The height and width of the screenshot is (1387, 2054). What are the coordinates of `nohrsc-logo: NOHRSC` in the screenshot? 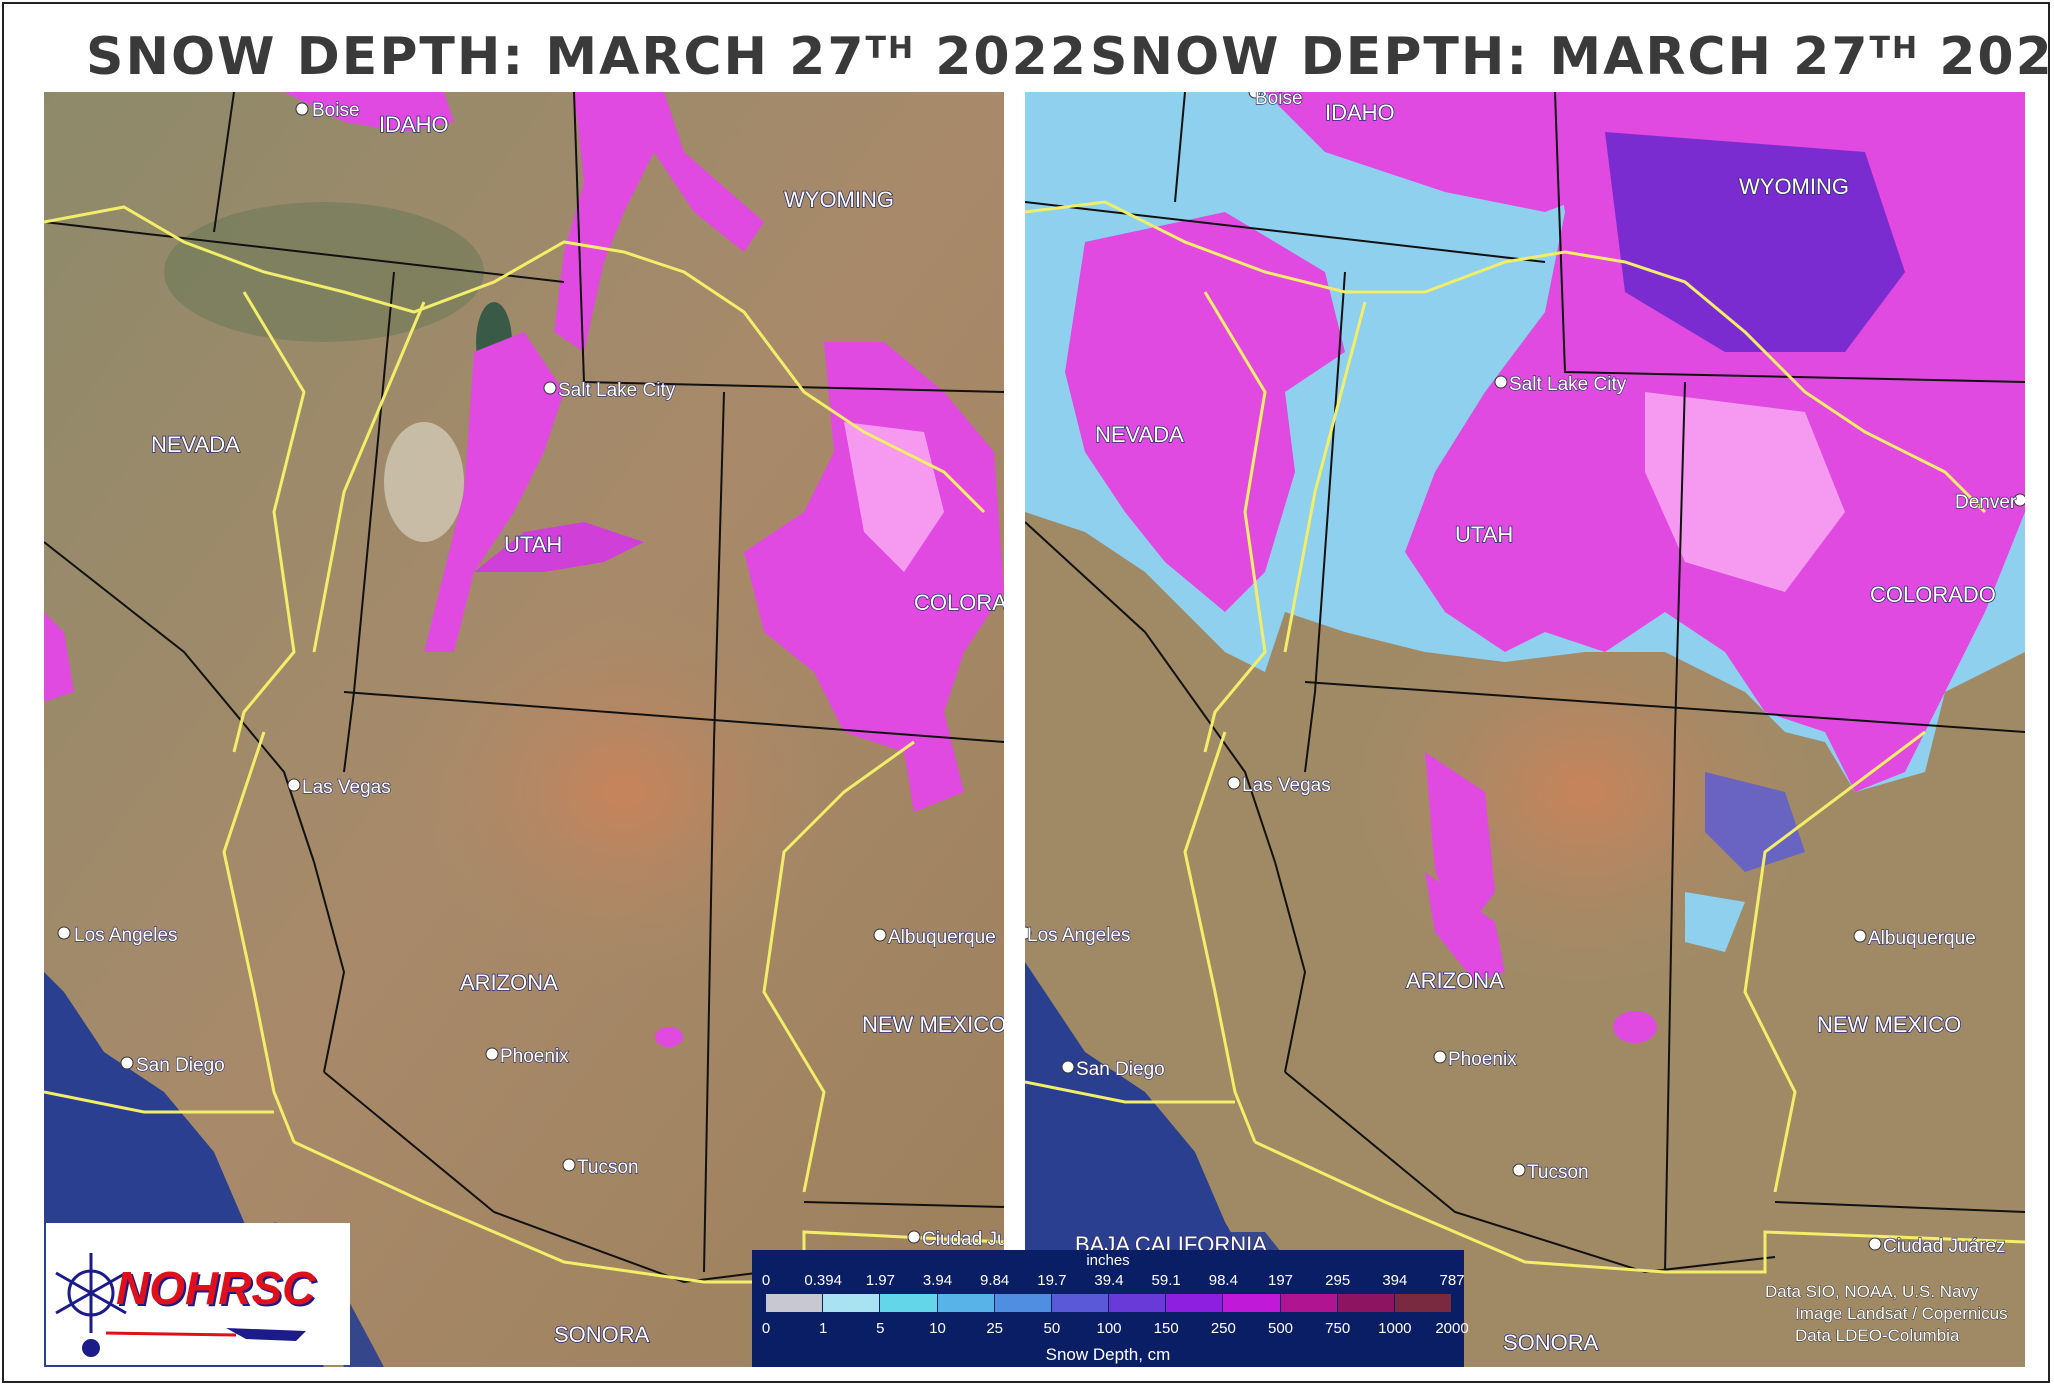 It's located at (198, 1294).